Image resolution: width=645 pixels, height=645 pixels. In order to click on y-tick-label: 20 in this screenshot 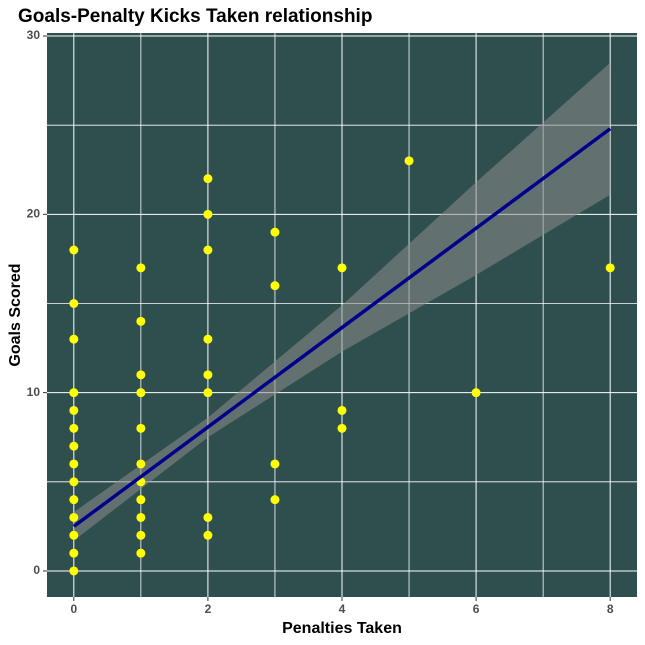, I will do `click(34, 214)`.